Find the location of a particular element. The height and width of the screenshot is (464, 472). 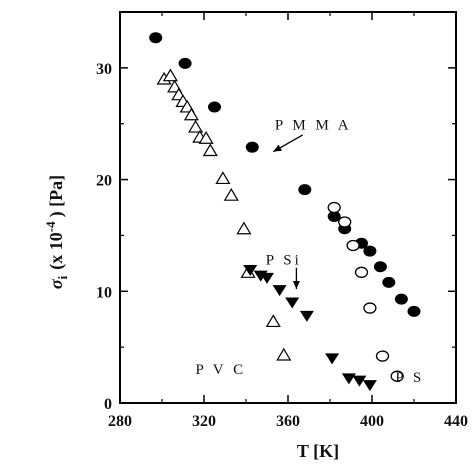

y-axis-label-close: ) [Pa] is located at coordinates (56, 196).